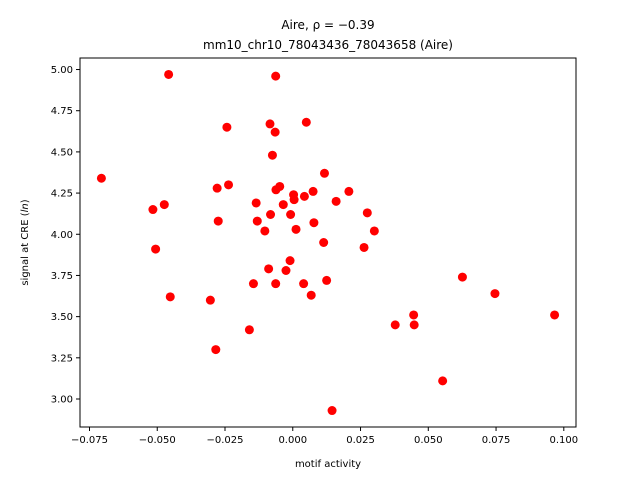 This screenshot has width=640, height=480. What do you see at coordinates (25, 201) in the screenshot?
I see `y-axis-label-suffix: )` at bounding box center [25, 201].